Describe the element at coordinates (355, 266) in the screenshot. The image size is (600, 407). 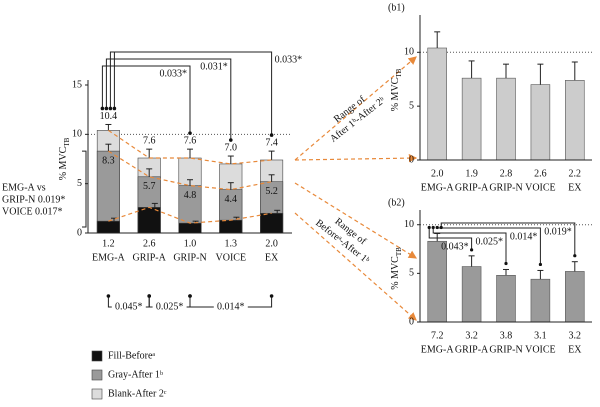
I see `link-arrow` at that location.